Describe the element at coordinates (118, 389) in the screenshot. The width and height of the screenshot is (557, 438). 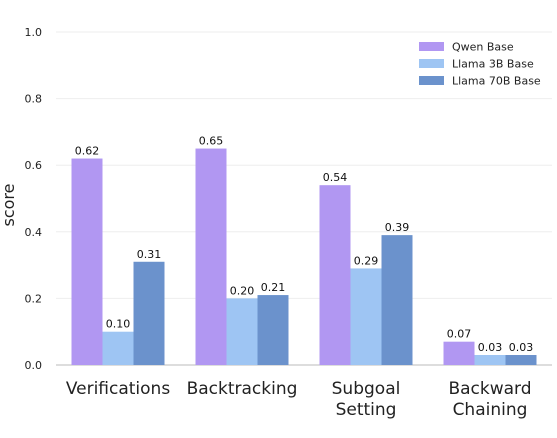
I see `x-category-label: Verifications` at that location.